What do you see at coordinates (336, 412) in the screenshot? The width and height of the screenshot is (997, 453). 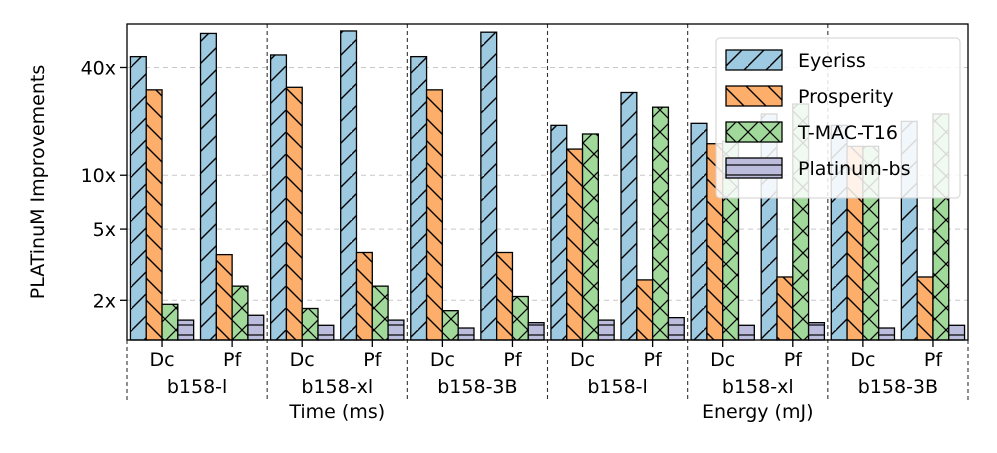 I see `metric-label: Time (ms)` at bounding box center [336, 412].